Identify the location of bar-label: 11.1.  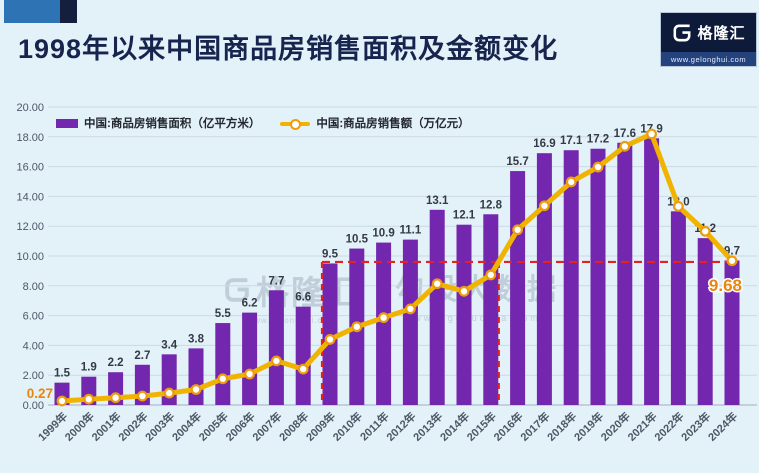
(411, 231).